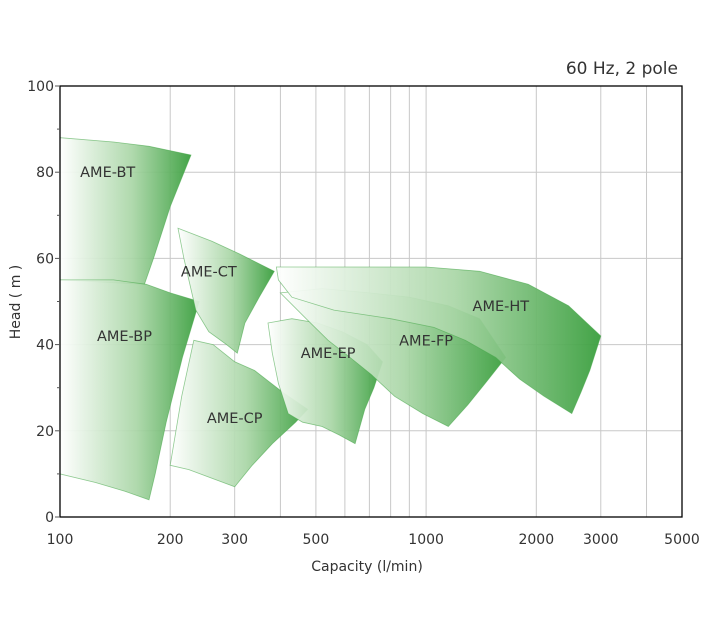 The image size is (710, 634). Describe the element at coordinates (601, 540) in the screenshot. I see `x-tick-label: 3000` at that location.